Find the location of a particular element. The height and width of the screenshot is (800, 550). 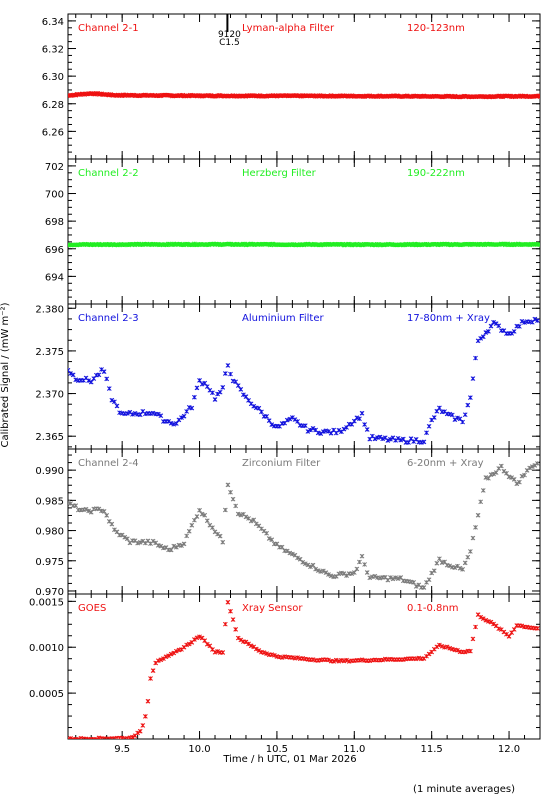

y-tick-label: 2.380 is located at coordinates (49, 309).